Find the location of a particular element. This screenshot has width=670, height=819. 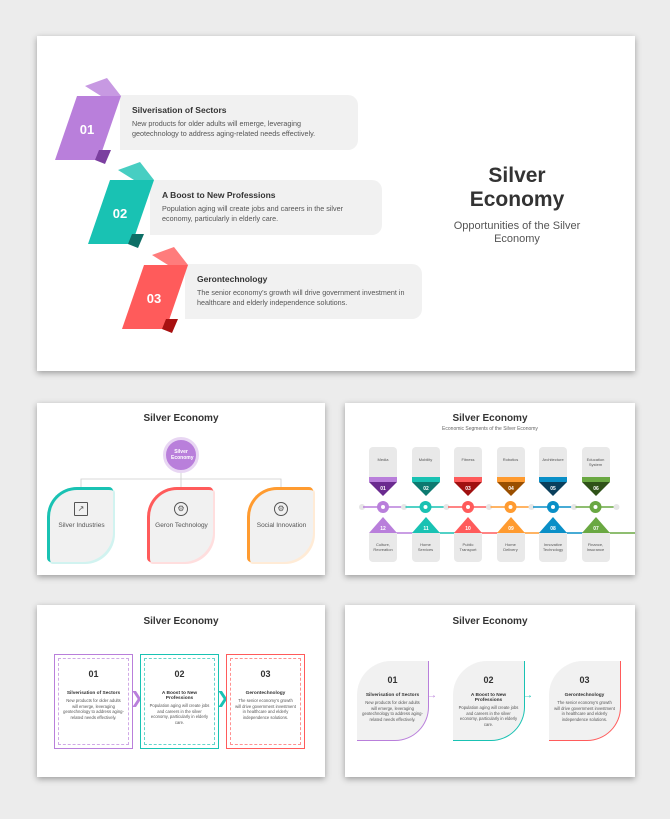

segment-arrow-top: 01 is located at coordinates (383, 486).